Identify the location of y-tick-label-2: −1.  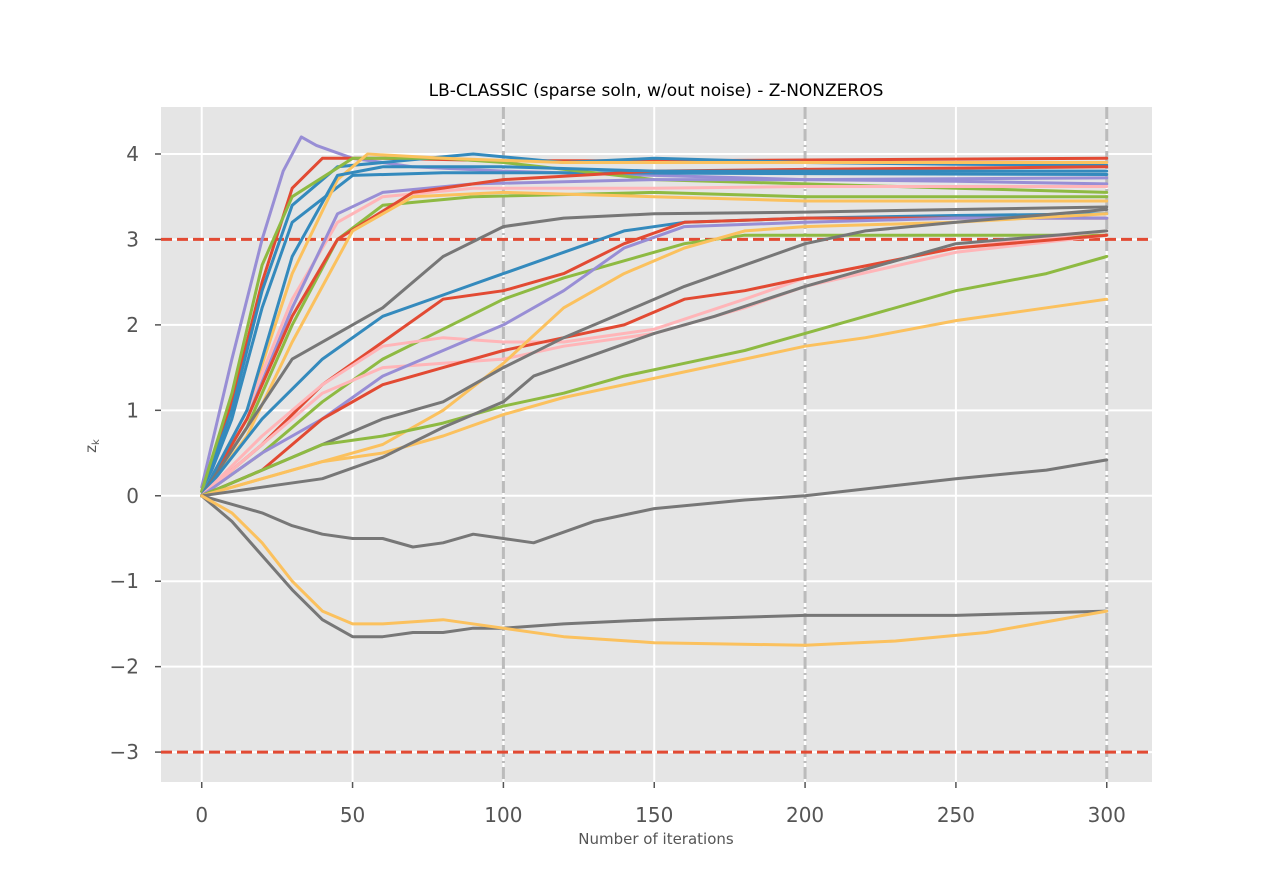
(124, 581).